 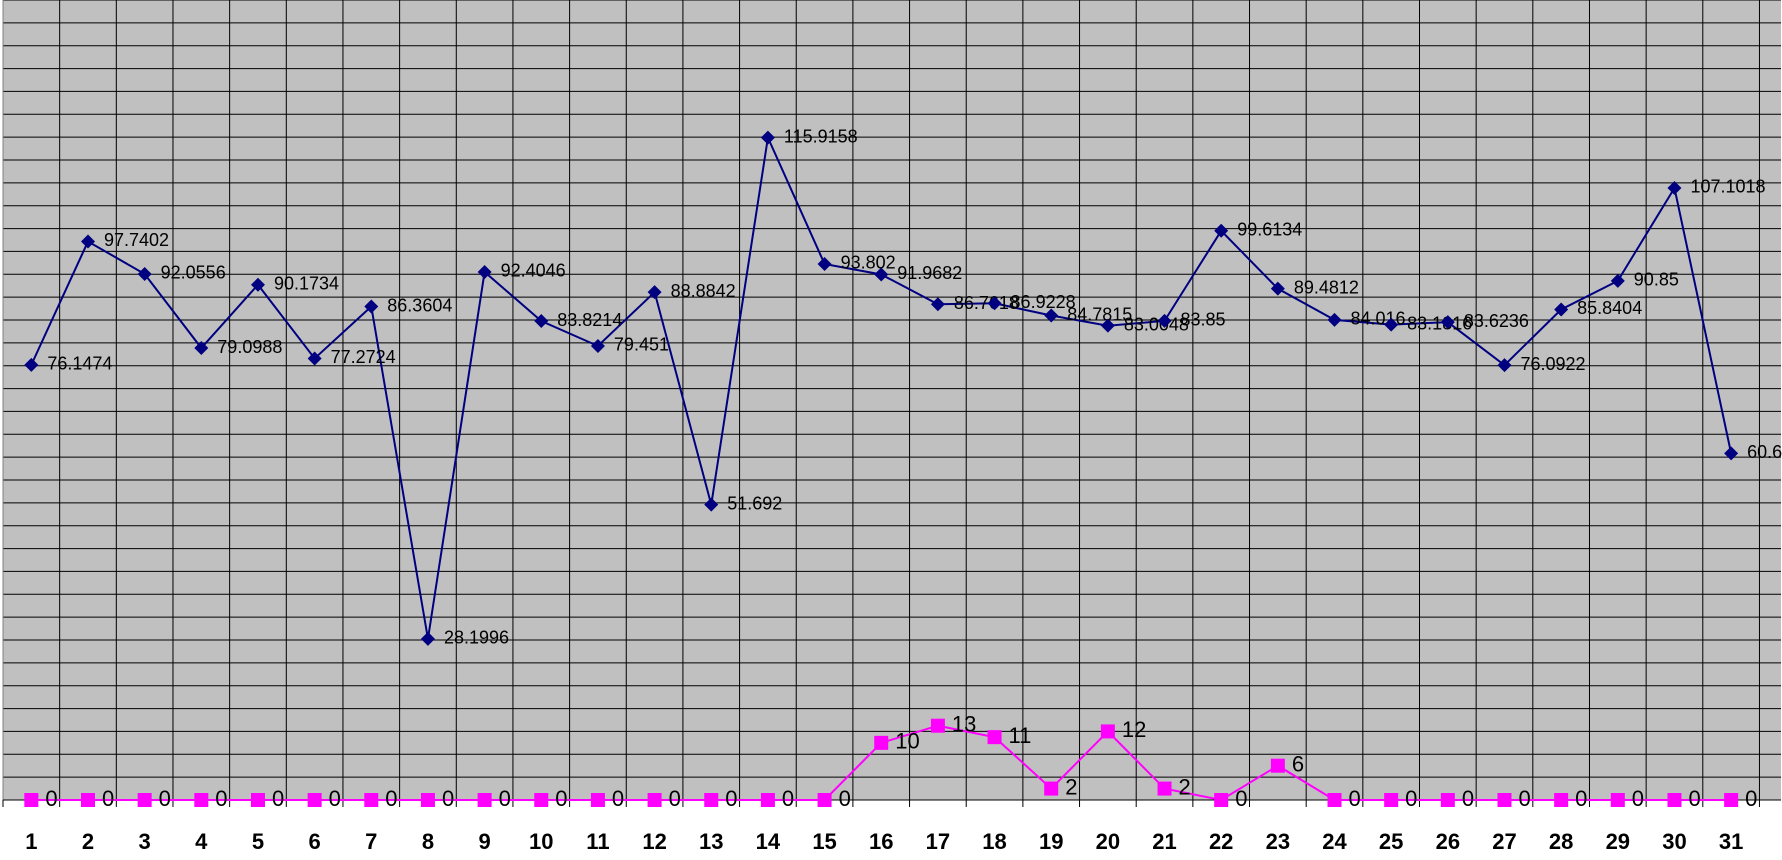 I want to click on data-label: 115.9158, so click(x=821, y=136).